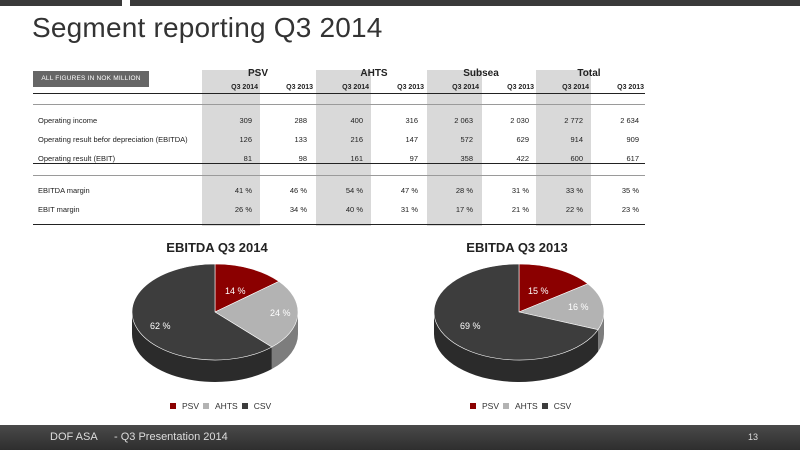 The image size is (800, 450). I want to click on table-cell: 600, so click(576, 158).